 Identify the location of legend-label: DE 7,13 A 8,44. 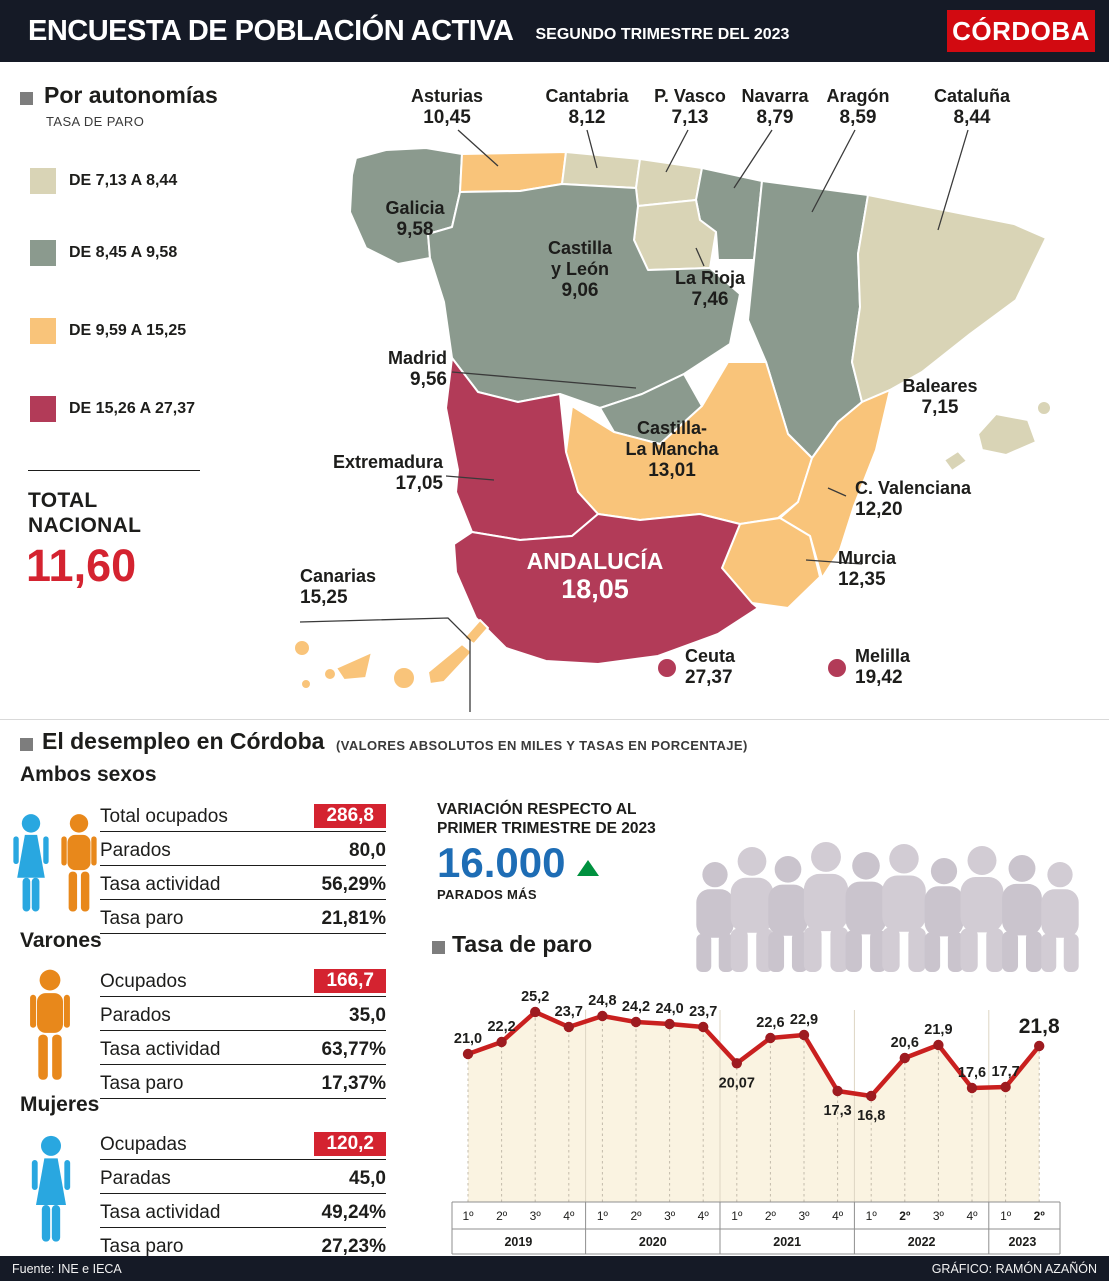
(123, 180).